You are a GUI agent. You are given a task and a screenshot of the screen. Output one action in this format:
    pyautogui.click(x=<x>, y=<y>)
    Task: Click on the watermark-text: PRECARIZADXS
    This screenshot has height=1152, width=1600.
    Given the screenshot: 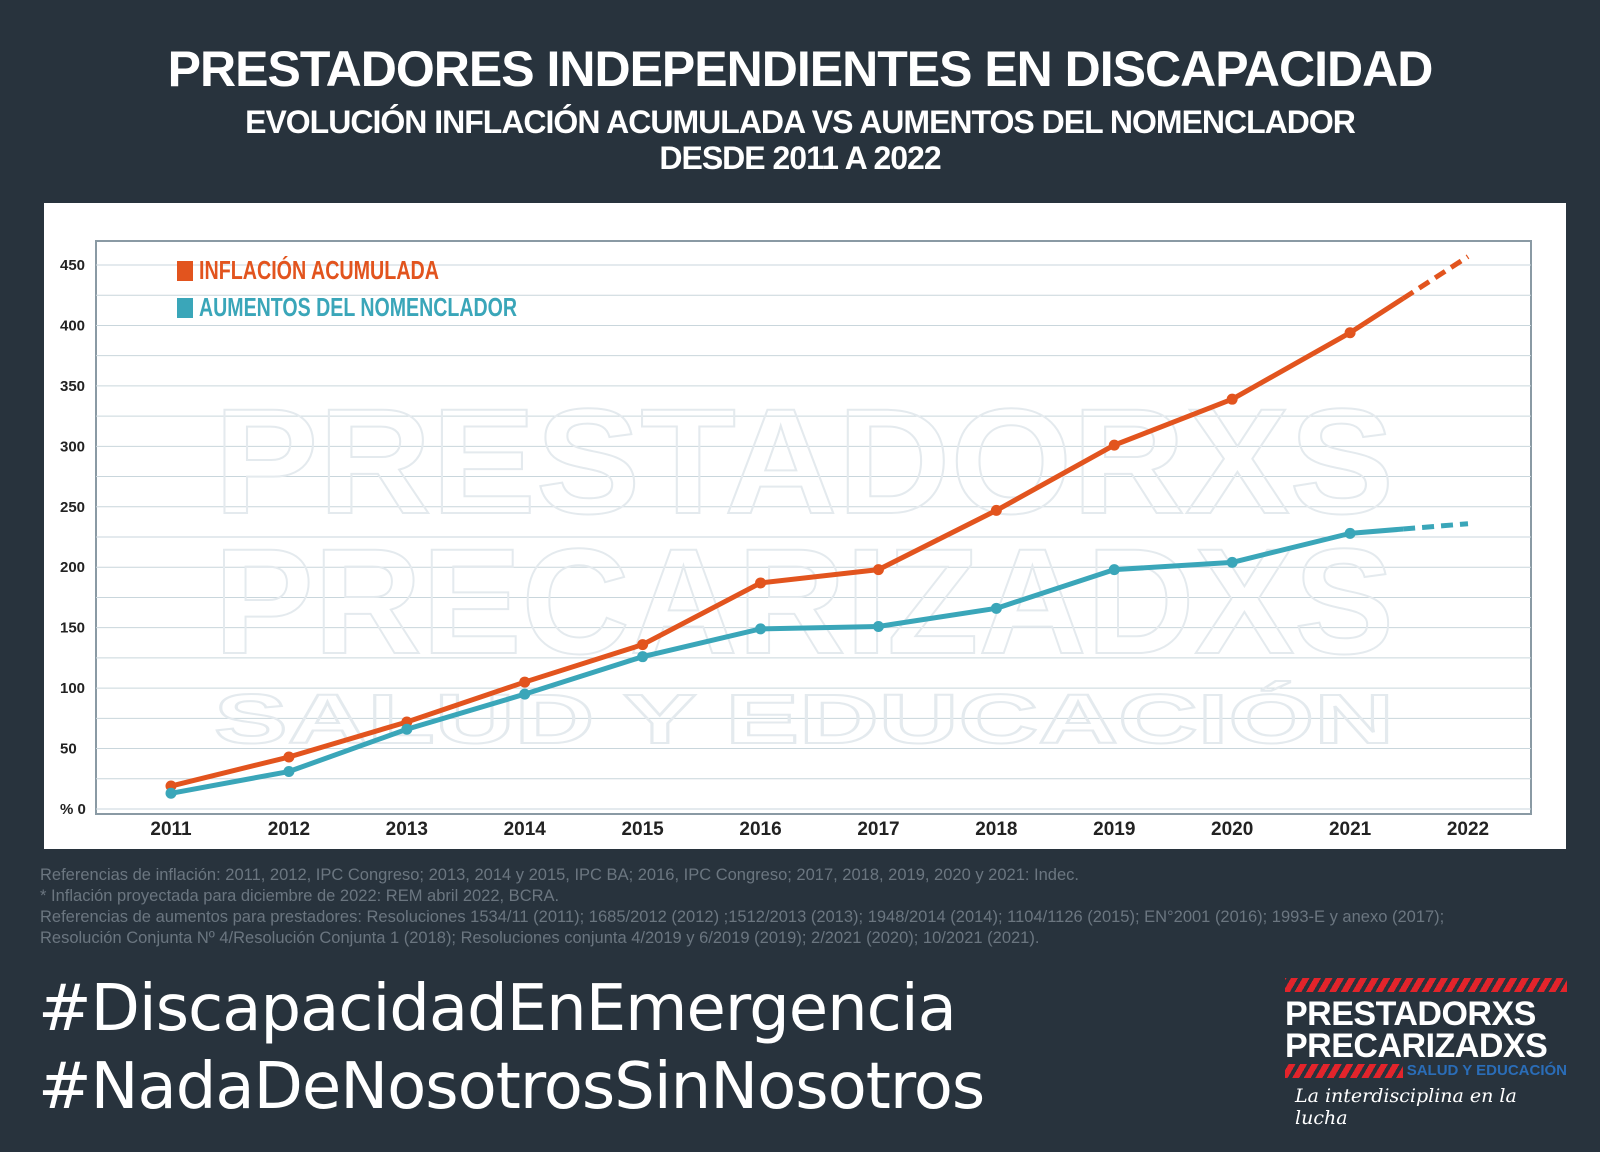 What is the action you would take?
    pyautogui.click(x=804, y=601)
    